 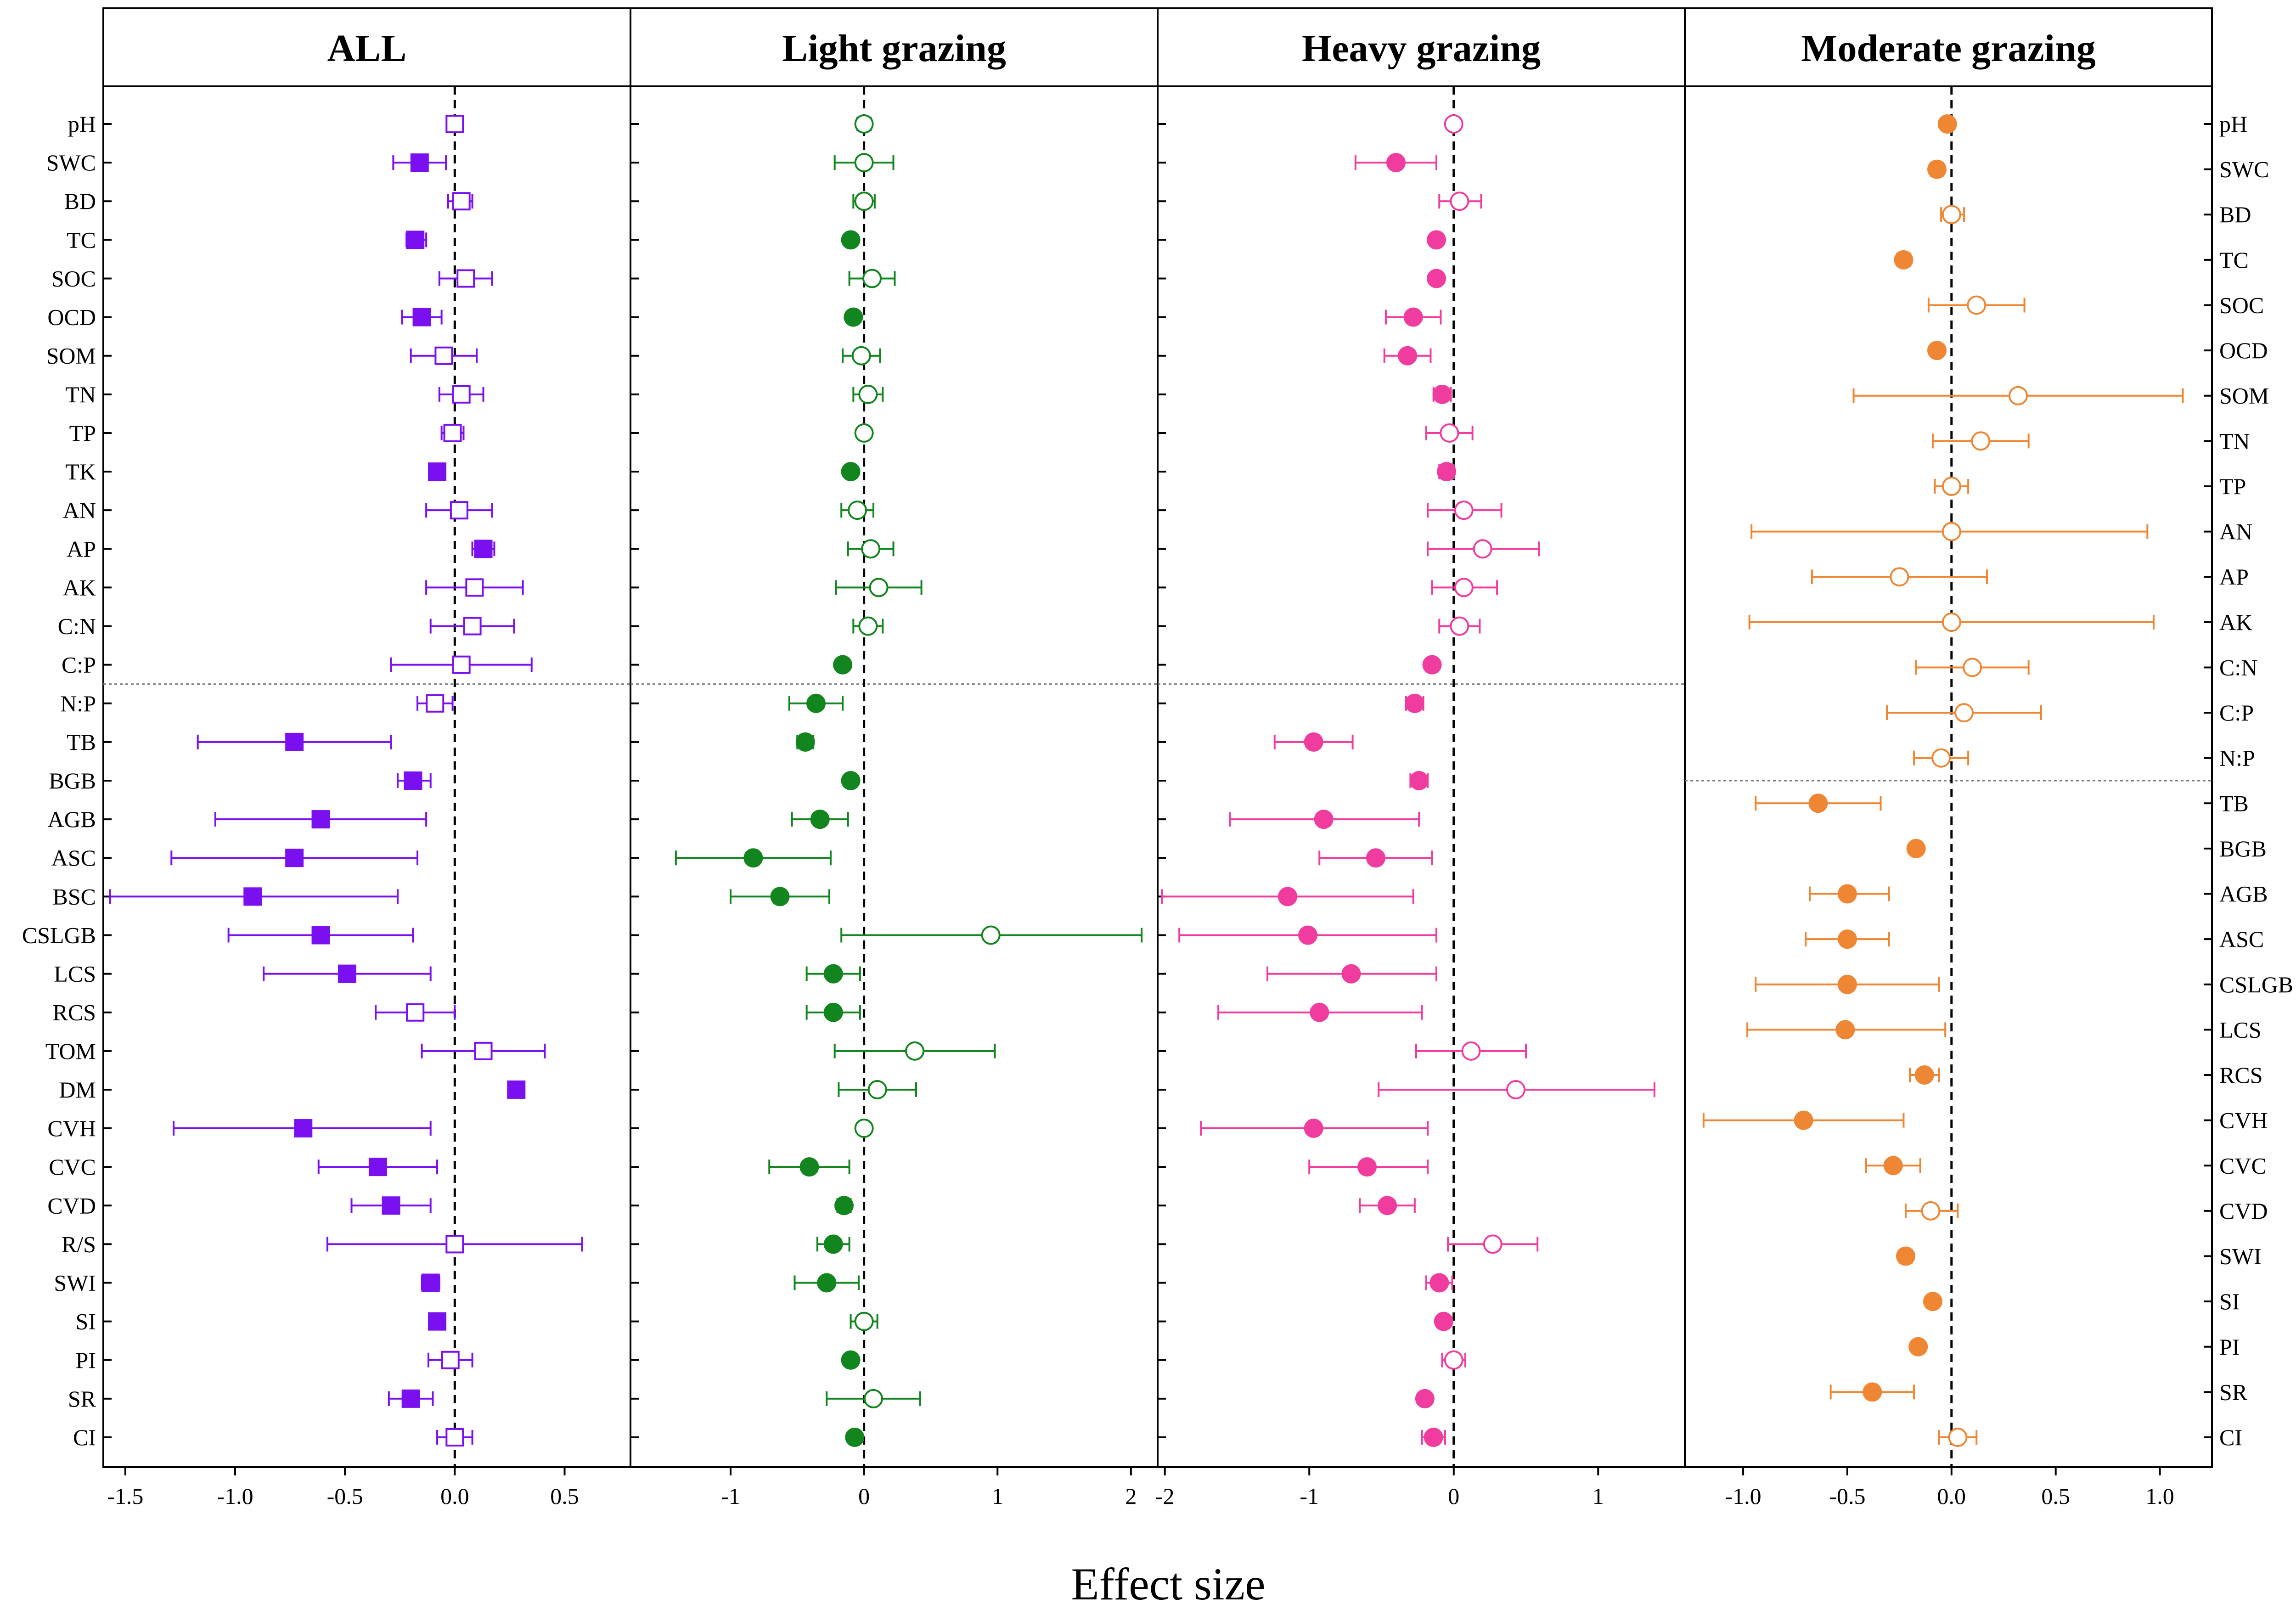 What do you see at coordinates (273, 1437) in the screenshot?
I see `effect-row-ci: CI` at bounding box center [273, 1437].